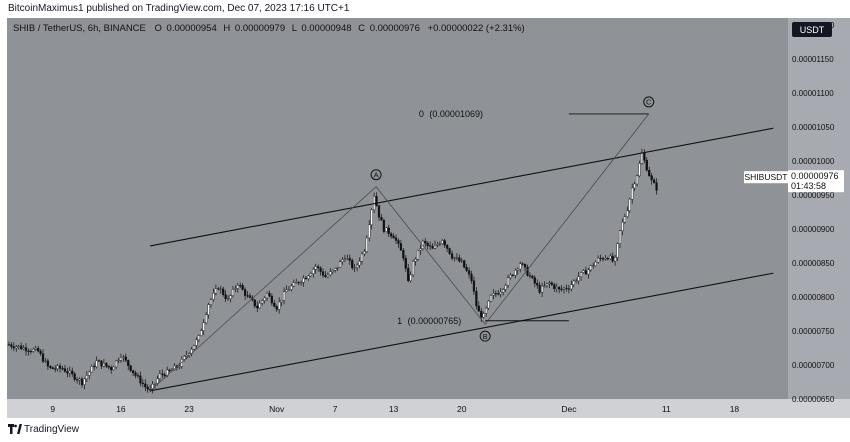 The width and height of the screenshot is (850, 442). I want to click on time-tick-label: Dec, so click(569, 409).